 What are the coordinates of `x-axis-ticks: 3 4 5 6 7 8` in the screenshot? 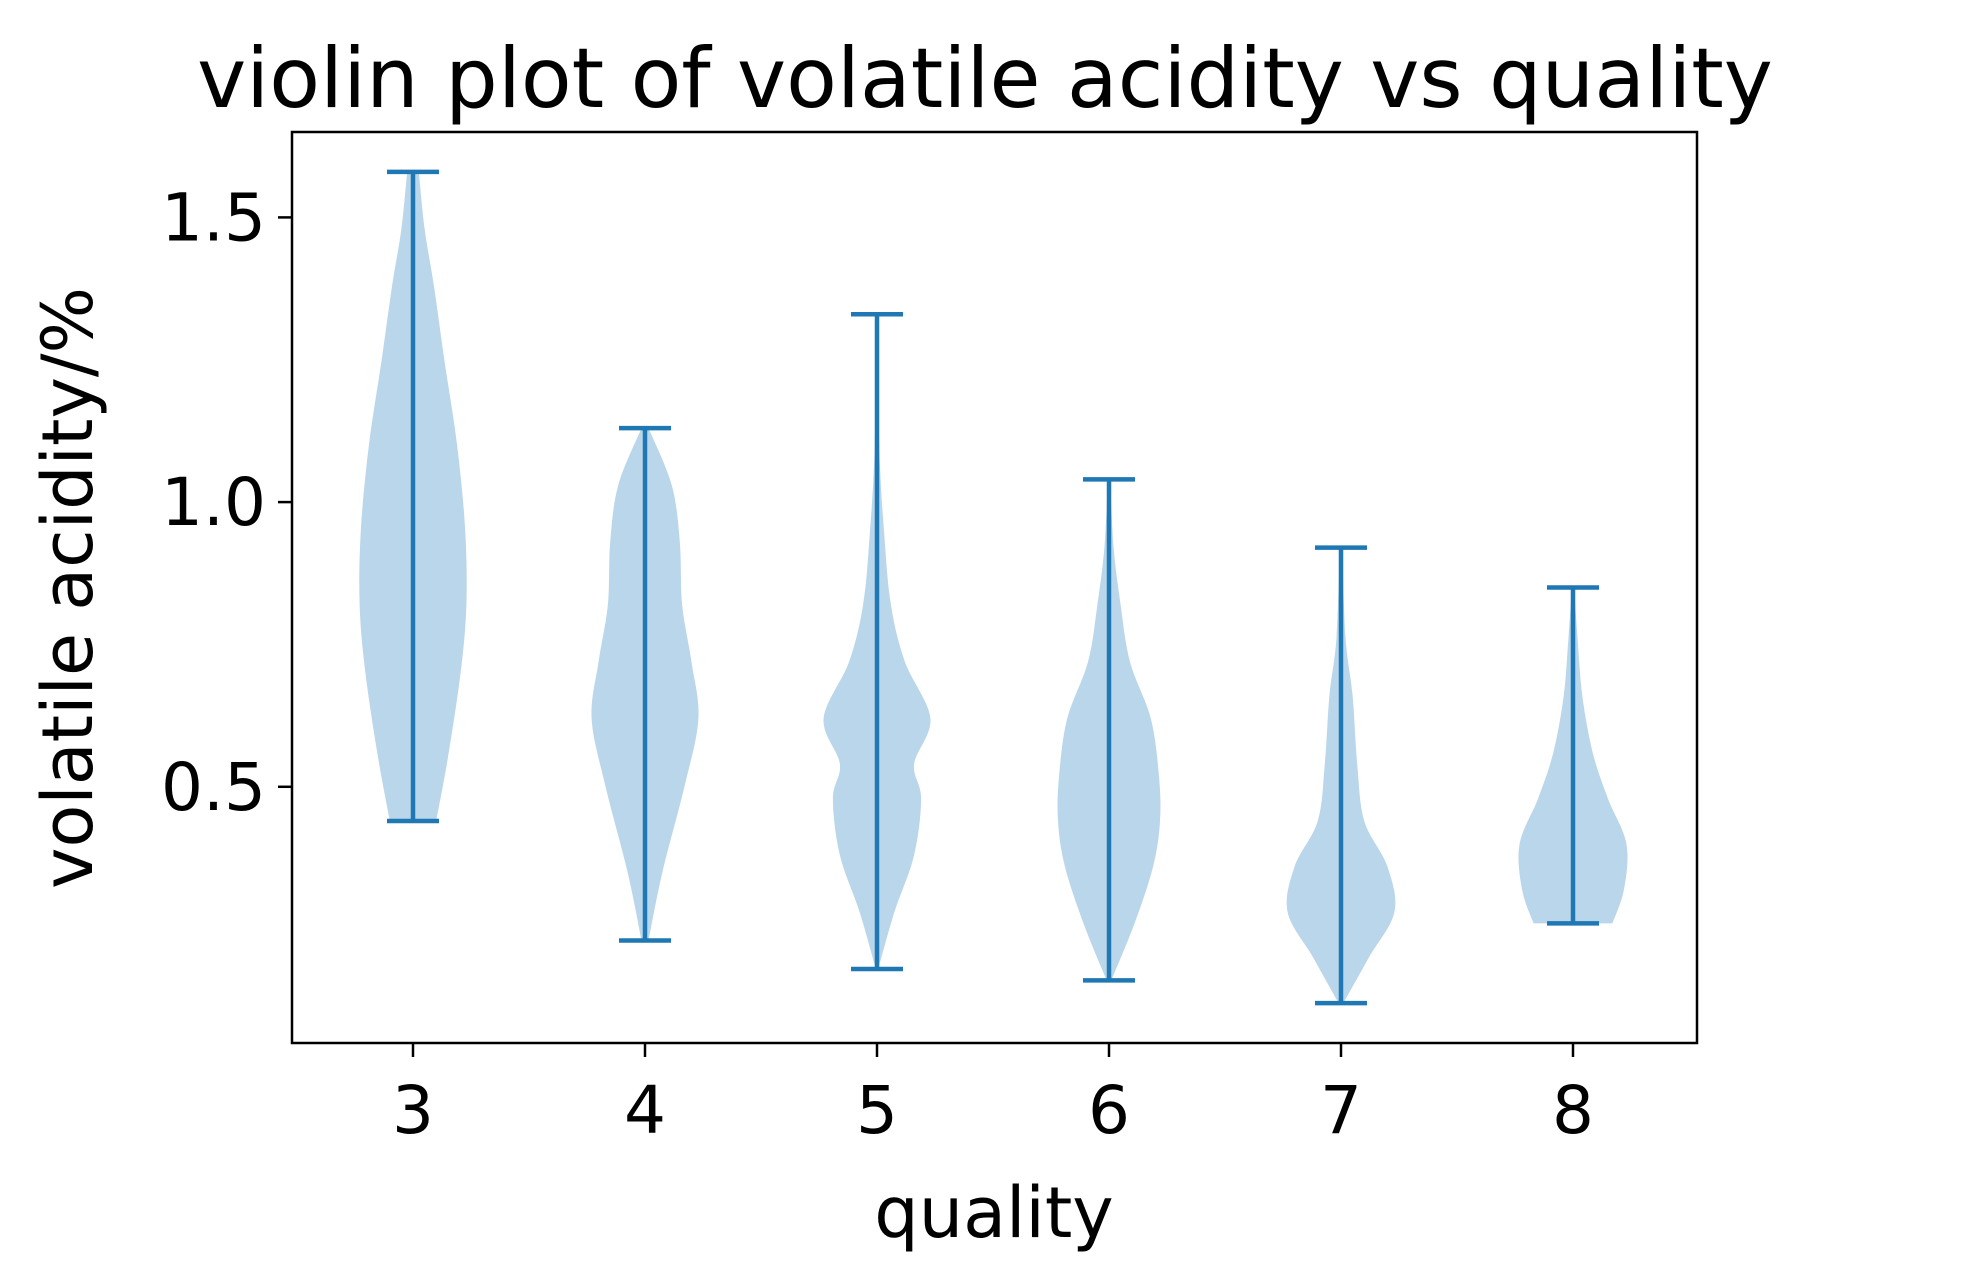 It's located at (993, 1096).